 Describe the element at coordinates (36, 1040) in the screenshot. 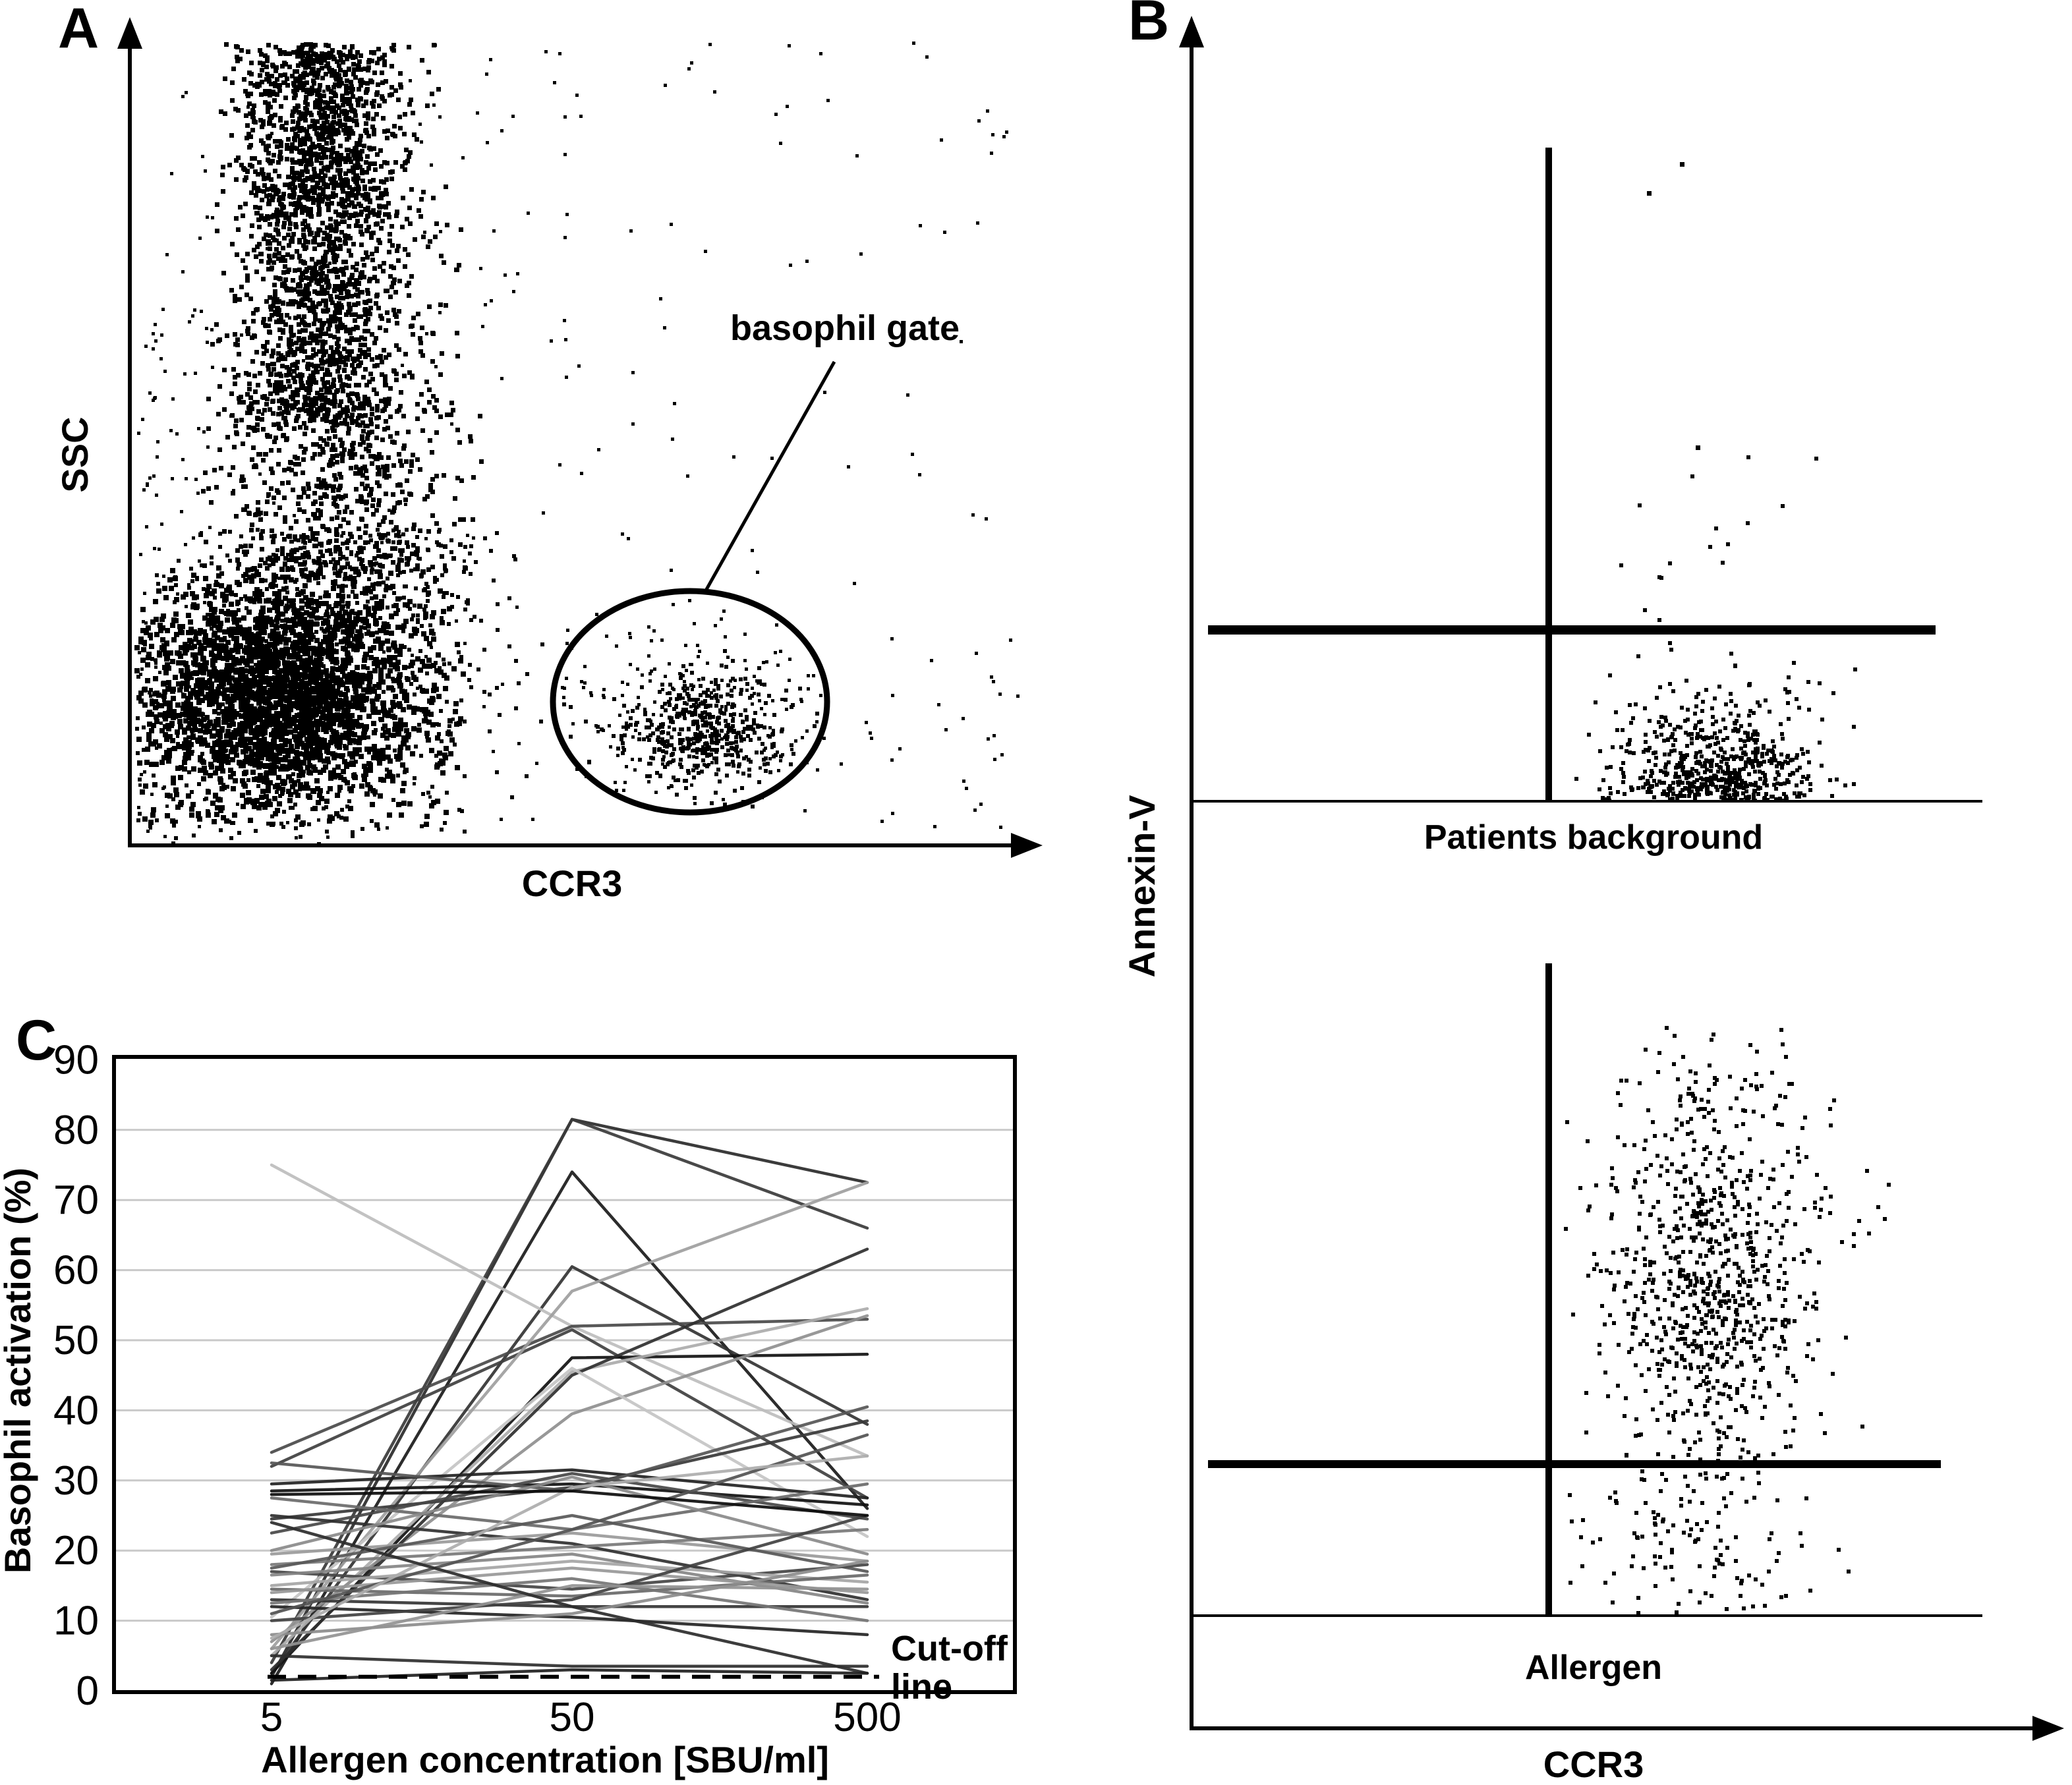

I see `panel-c-letter: C` at that location.